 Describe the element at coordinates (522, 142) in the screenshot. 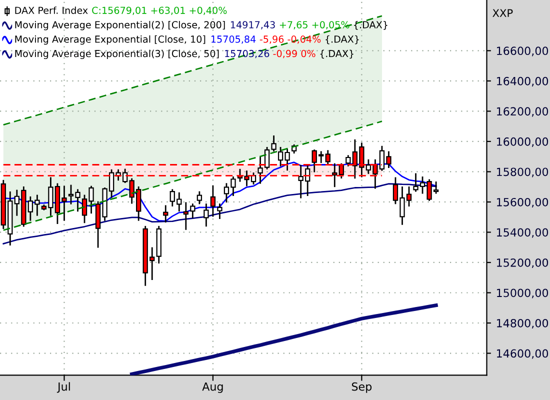

I see `y-tick-label: 16000,00` at that location.